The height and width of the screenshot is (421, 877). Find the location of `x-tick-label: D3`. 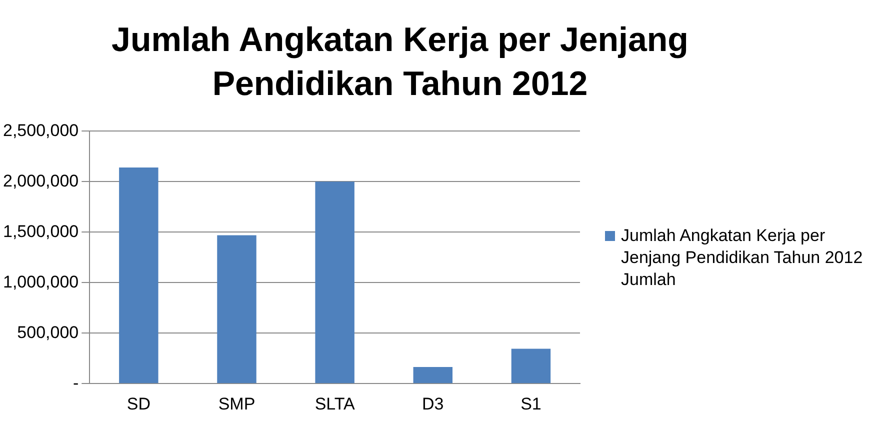

x-tick-label: D3 is located at coordinates (433, 404).